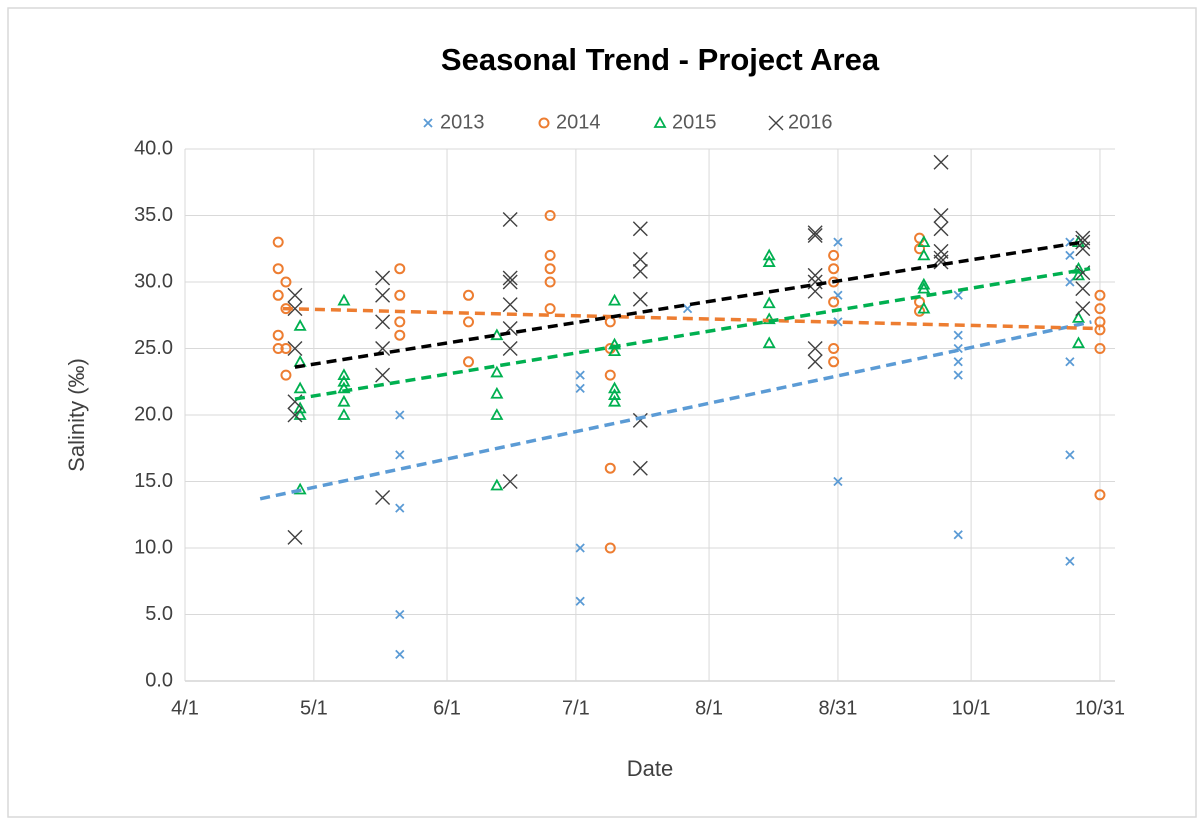 Image resolution: width=1204 pixels, height=825 pixels. What do you see at coordinates (76, 415) in the screenshot?
I see `y-axis-title: Salinity (‰)` at bounding box center [76, 415].